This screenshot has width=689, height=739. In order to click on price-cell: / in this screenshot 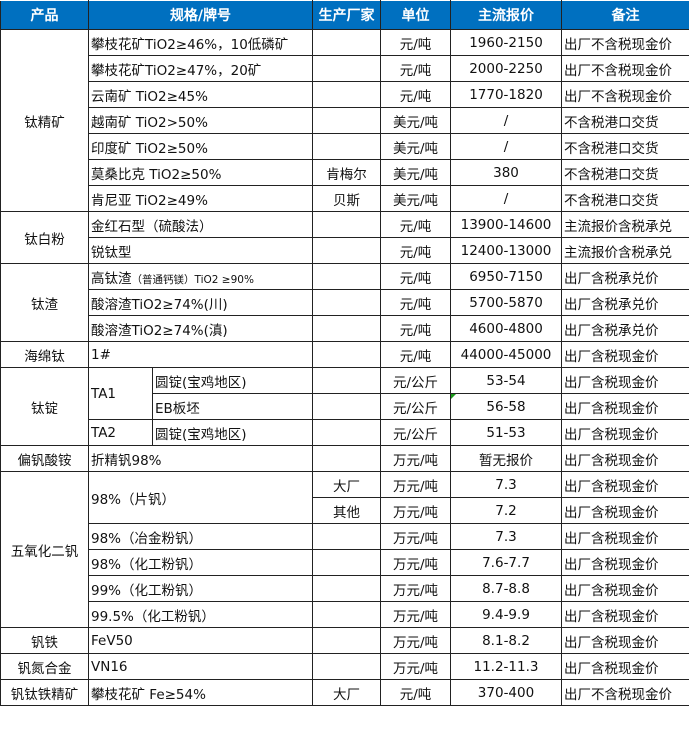, I will do `click(506, 146)`.